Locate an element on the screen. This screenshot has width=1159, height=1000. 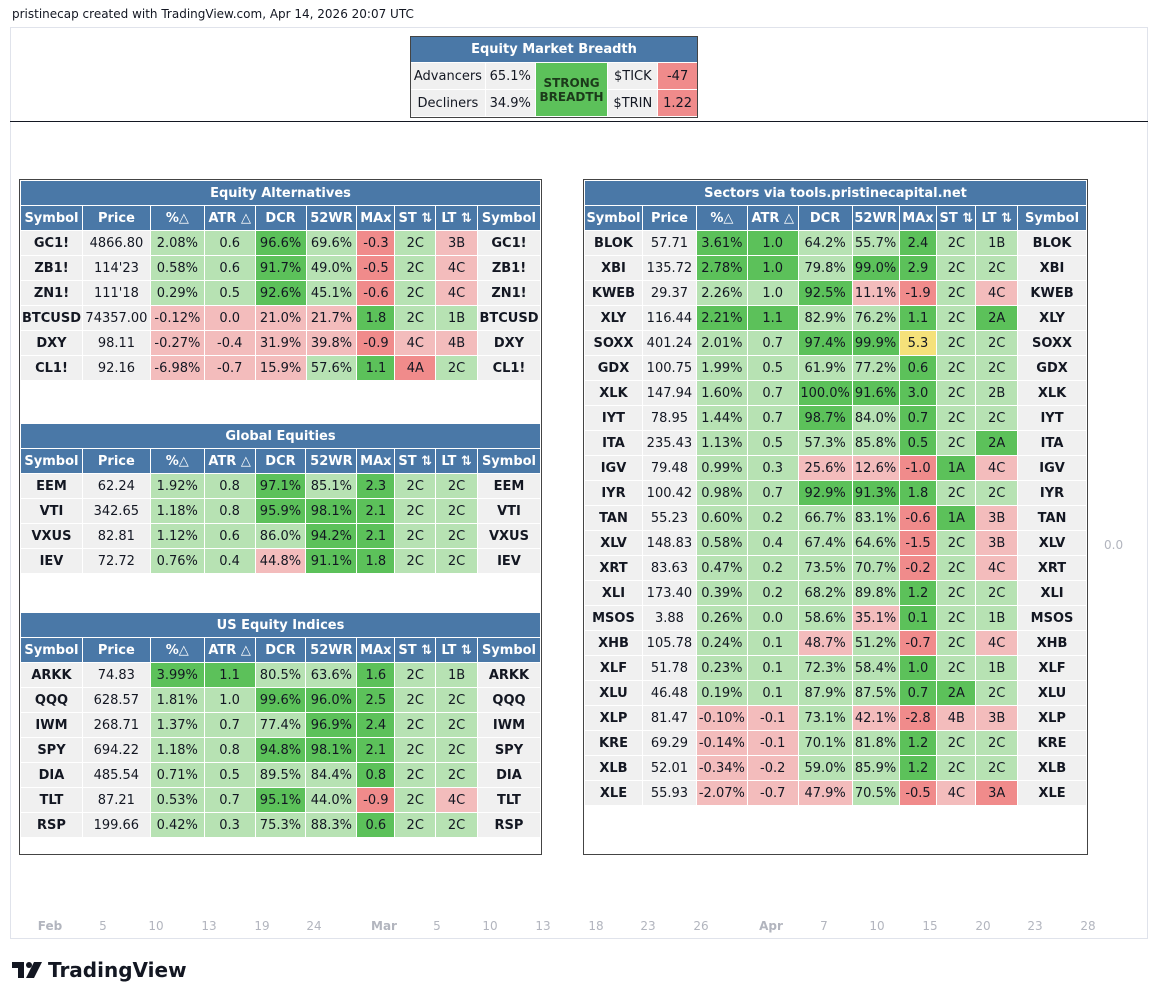
value-cell: 2.08% is located at coordinates (177, 243).